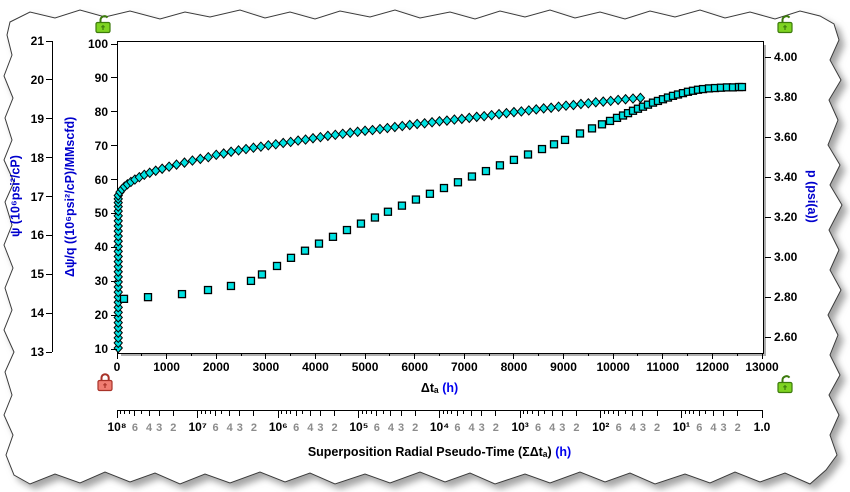 The height and width of the screenshot is (492, 850). What do you see at coordinates (37, 274) in the screenshot?
I see `psi-tick-label: 15` at bounding box center [37, 274].